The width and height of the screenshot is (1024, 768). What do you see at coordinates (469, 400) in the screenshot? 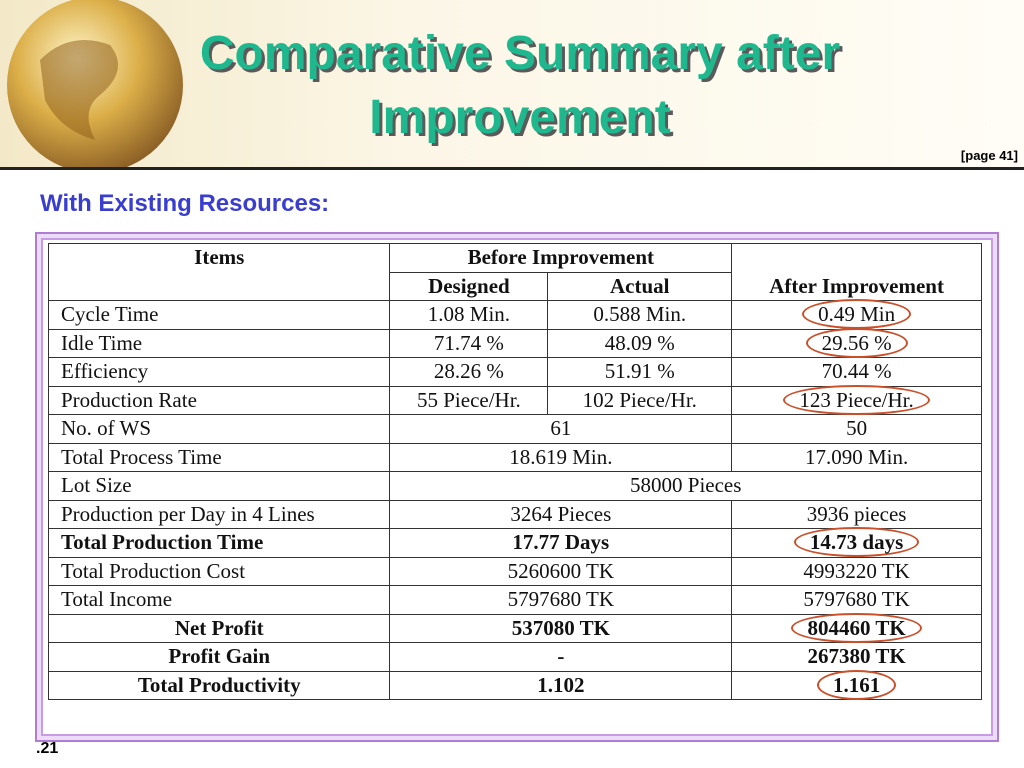
I see `value-cell: 55 Piece/Hr.` at bounding box center [469, 400].